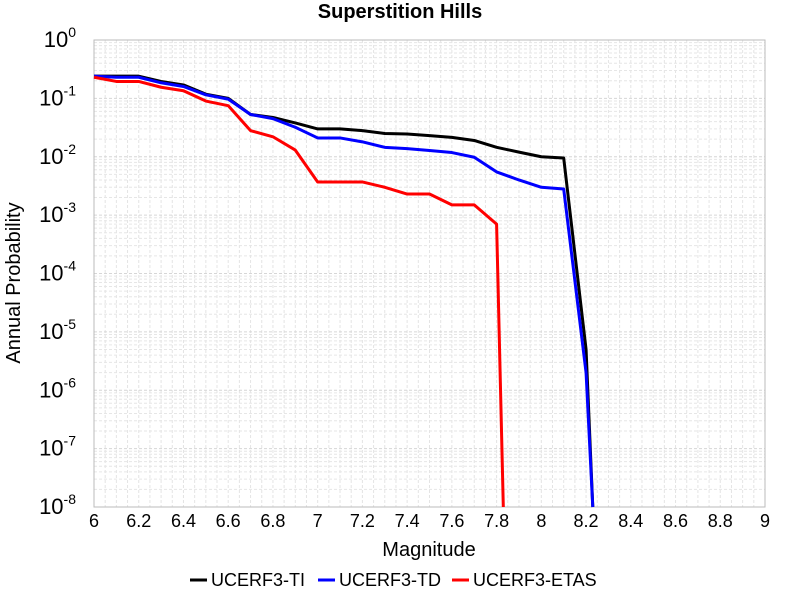 The width and height of the screenshot is (800, 600). Describe the element at coordinates (272, 521) in the screenshot. I see `x-tick-label: 6.8` at that location.